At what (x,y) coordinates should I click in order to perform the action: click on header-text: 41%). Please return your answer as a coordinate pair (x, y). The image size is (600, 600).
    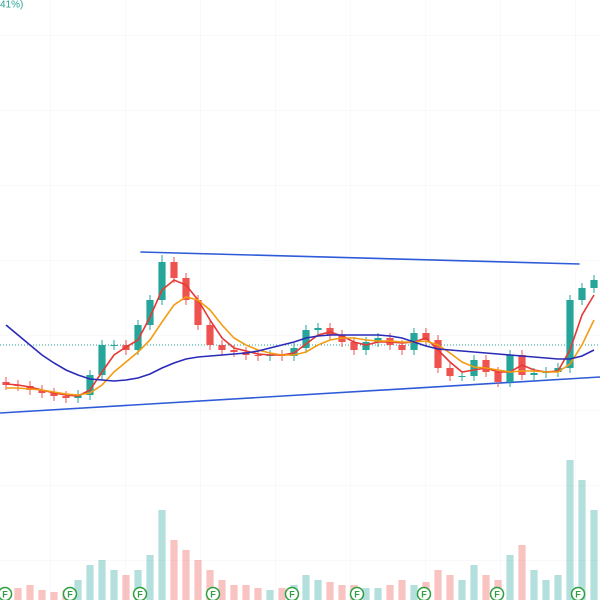
    Looking at the image, I should click on (11, 5).